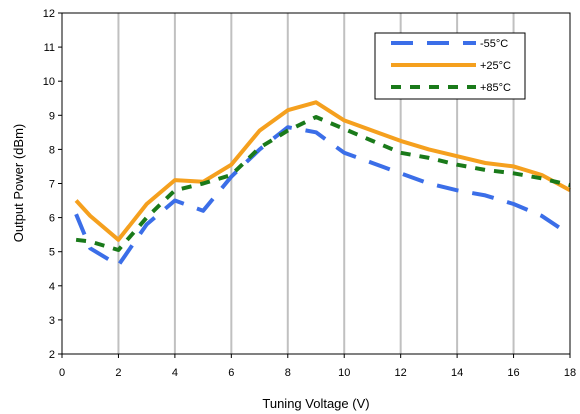 The width and height of the screenshot is (580, 414). What do you see at coordinates (495, 66) in the screenshot?
I see `legend-label: +25°C` at bounding box center [495, 66].